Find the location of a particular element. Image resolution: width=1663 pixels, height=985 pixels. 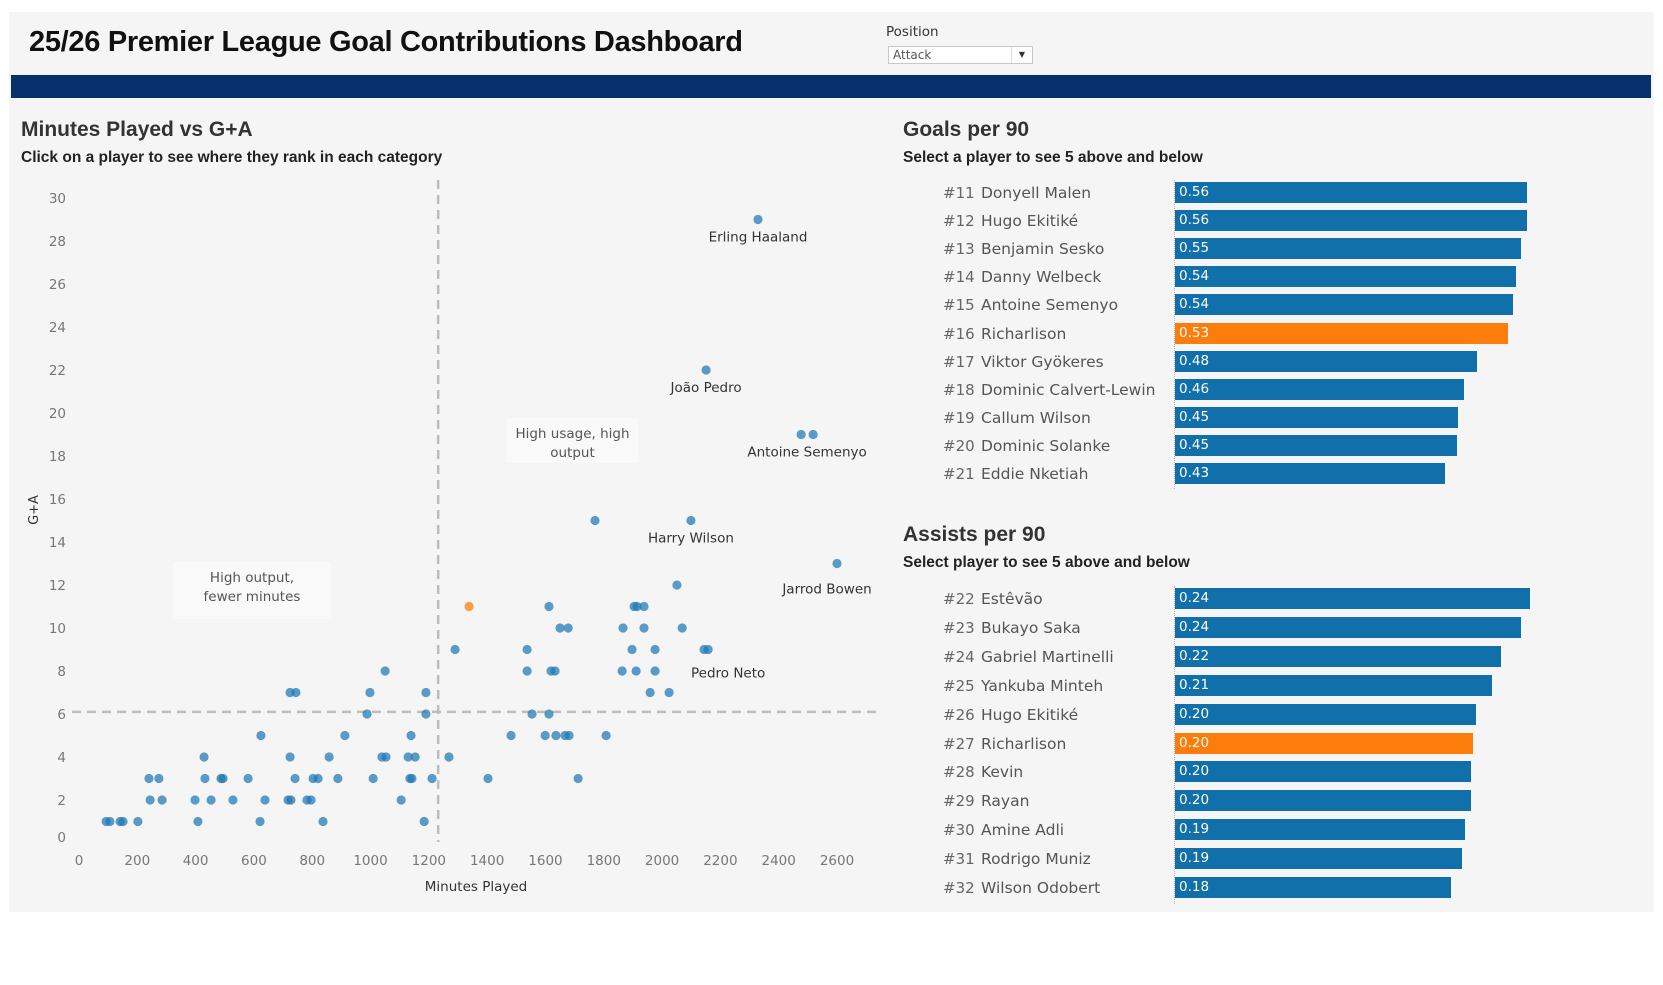

bar-row: #27 Richarlison 0.20 is located at coordinates (1220, 745).